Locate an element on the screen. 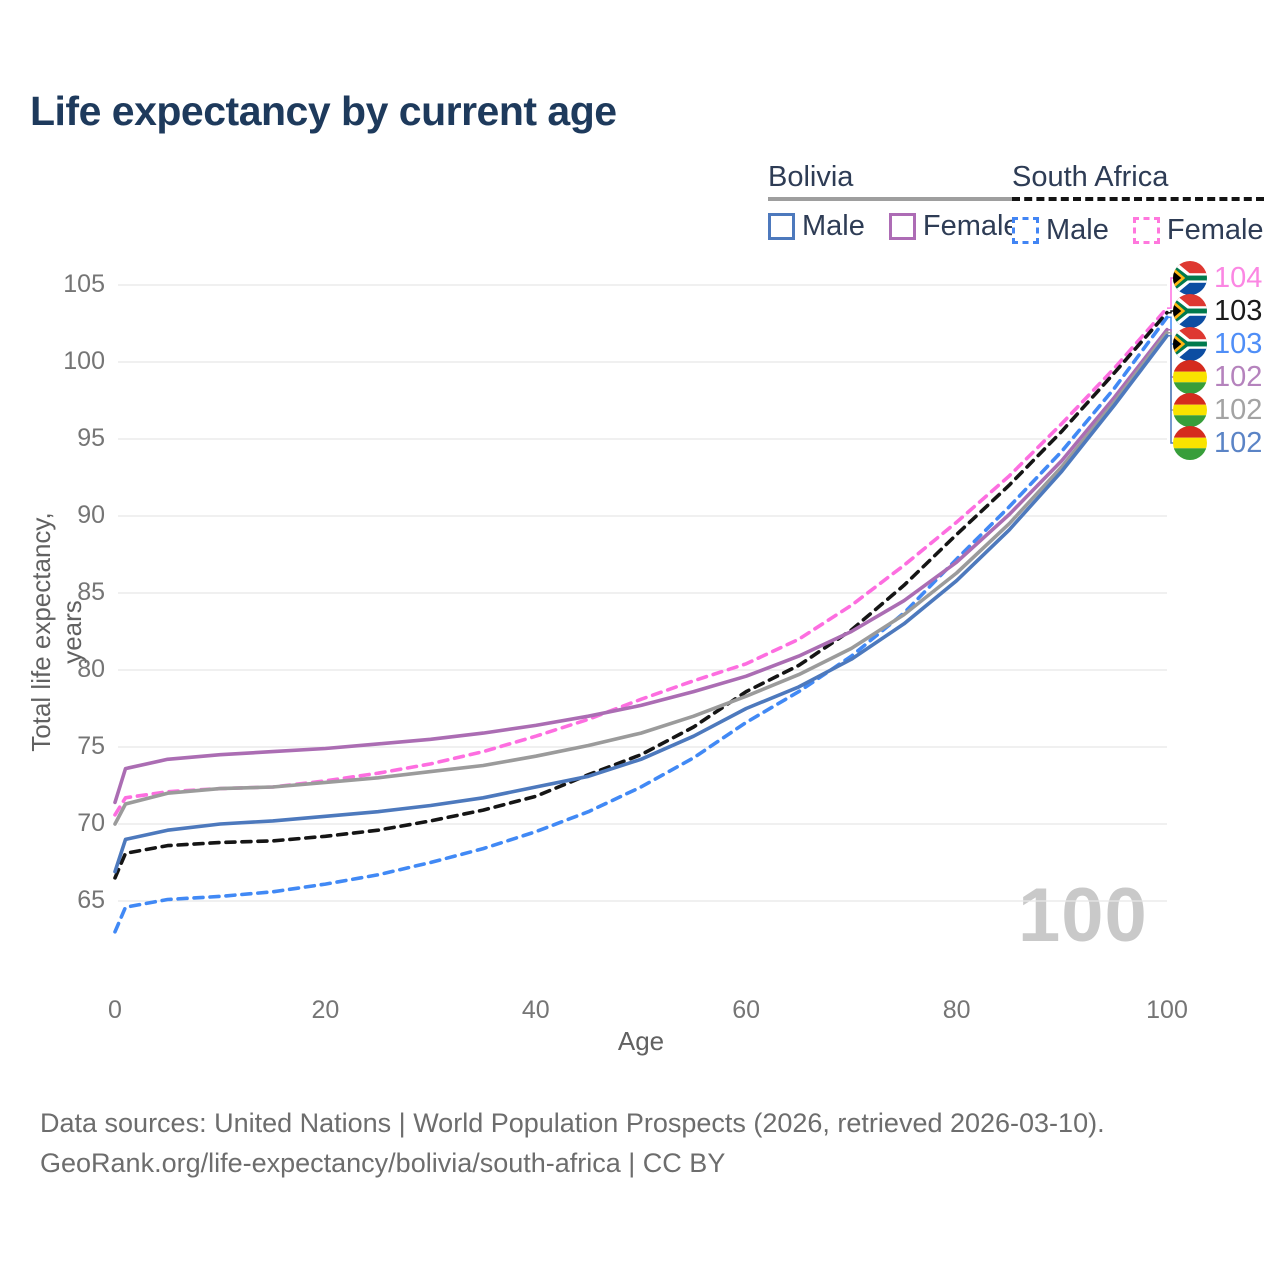 Image resolution: width=1280 pixels, height=1280 pixels. y-tick-90: 90 is located at coordinates (91, 515).